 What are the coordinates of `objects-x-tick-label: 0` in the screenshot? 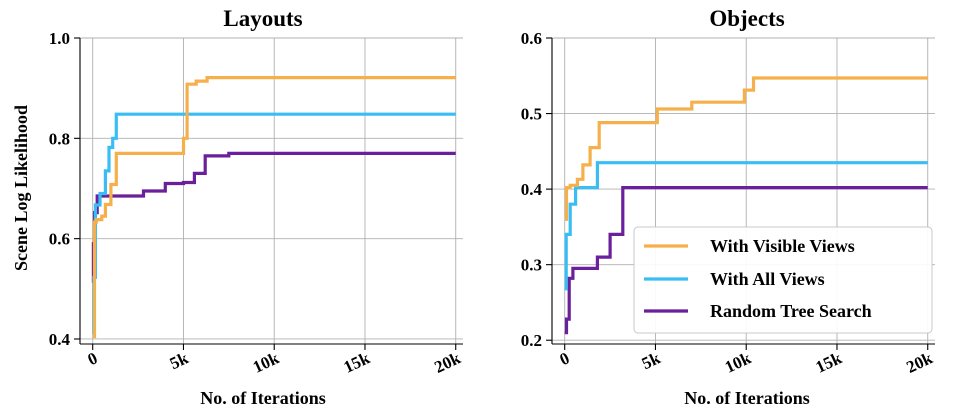 It's located at (565, 358).